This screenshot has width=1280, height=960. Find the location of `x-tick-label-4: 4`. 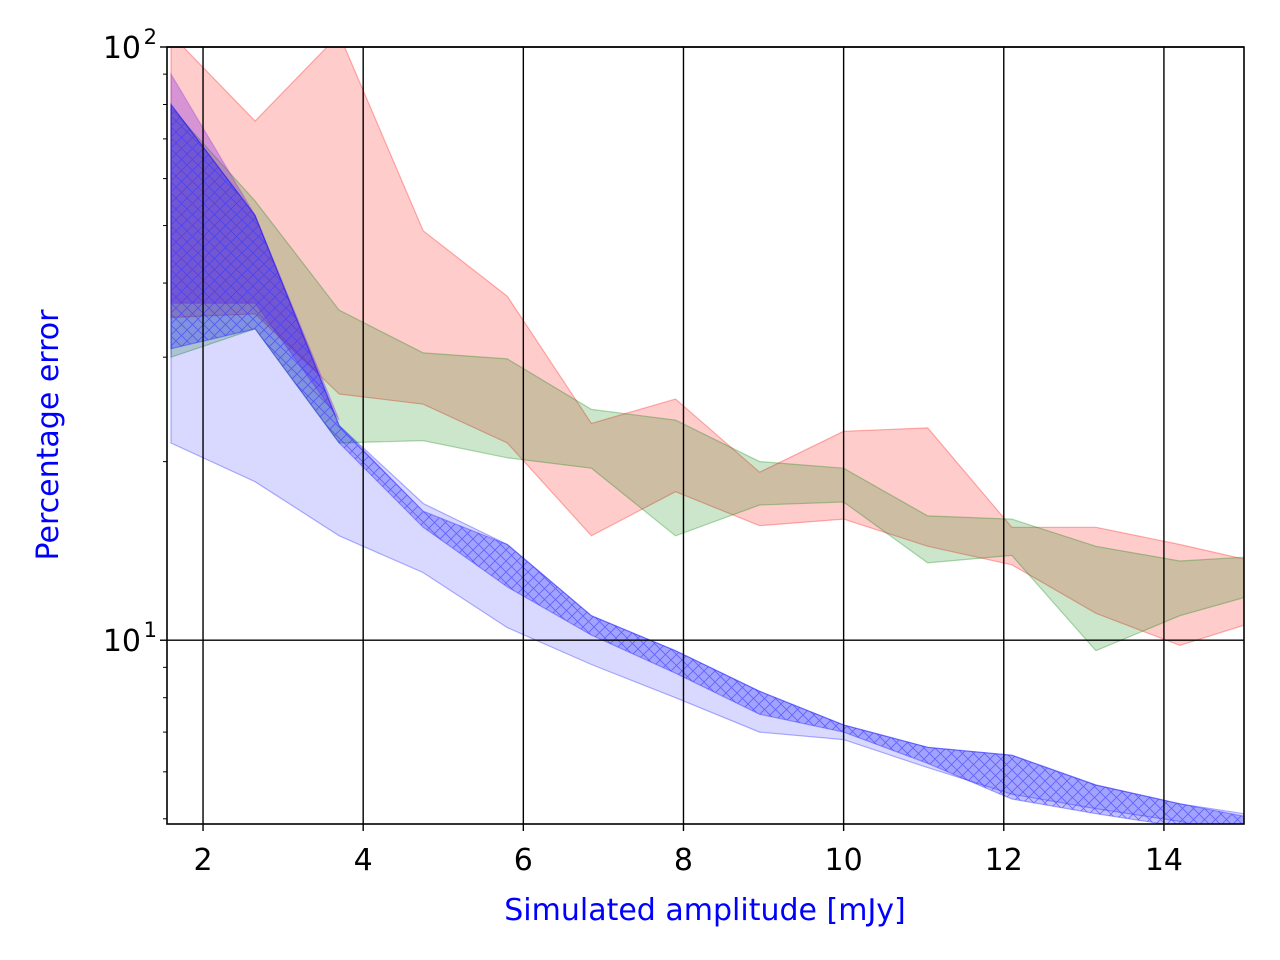

x-tick-label-4: 4 is located at coordinates (363, 860).